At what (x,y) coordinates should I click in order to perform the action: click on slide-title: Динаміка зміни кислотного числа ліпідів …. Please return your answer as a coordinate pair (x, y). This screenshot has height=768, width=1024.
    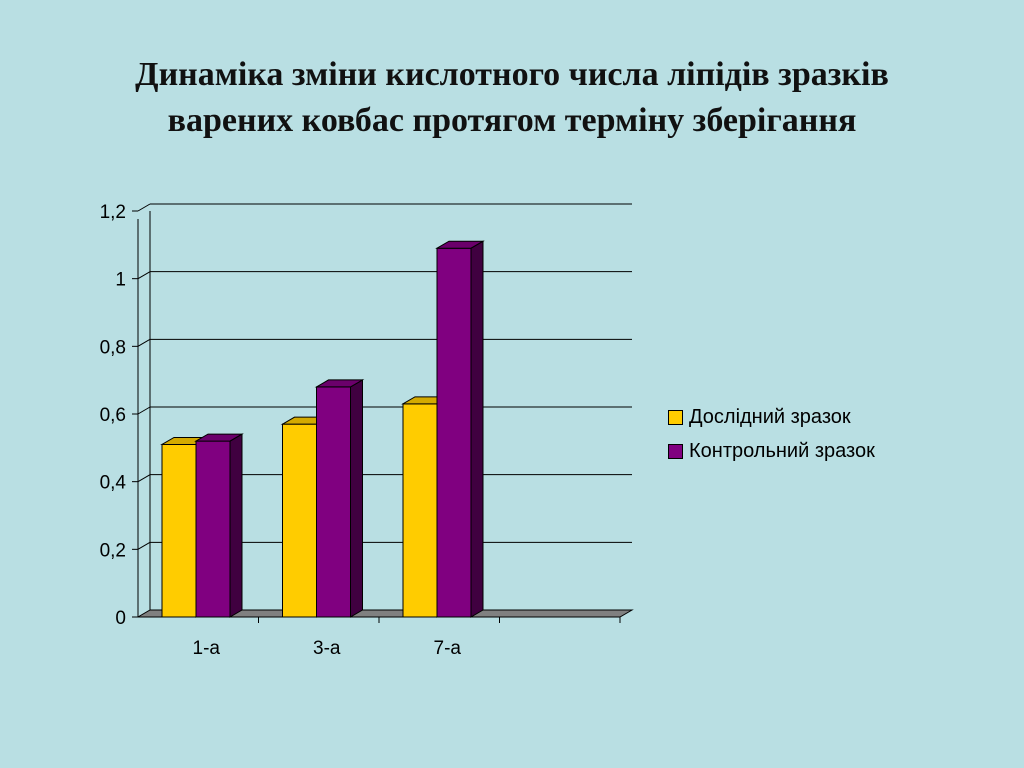
    Looking at the image, I should click on (512, 98).